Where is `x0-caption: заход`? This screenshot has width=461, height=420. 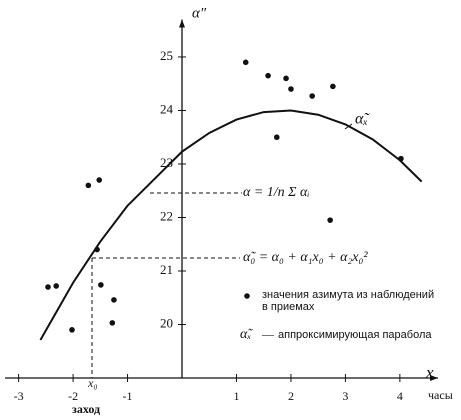
x0-caption: заход is located at coordinates (86, 409).